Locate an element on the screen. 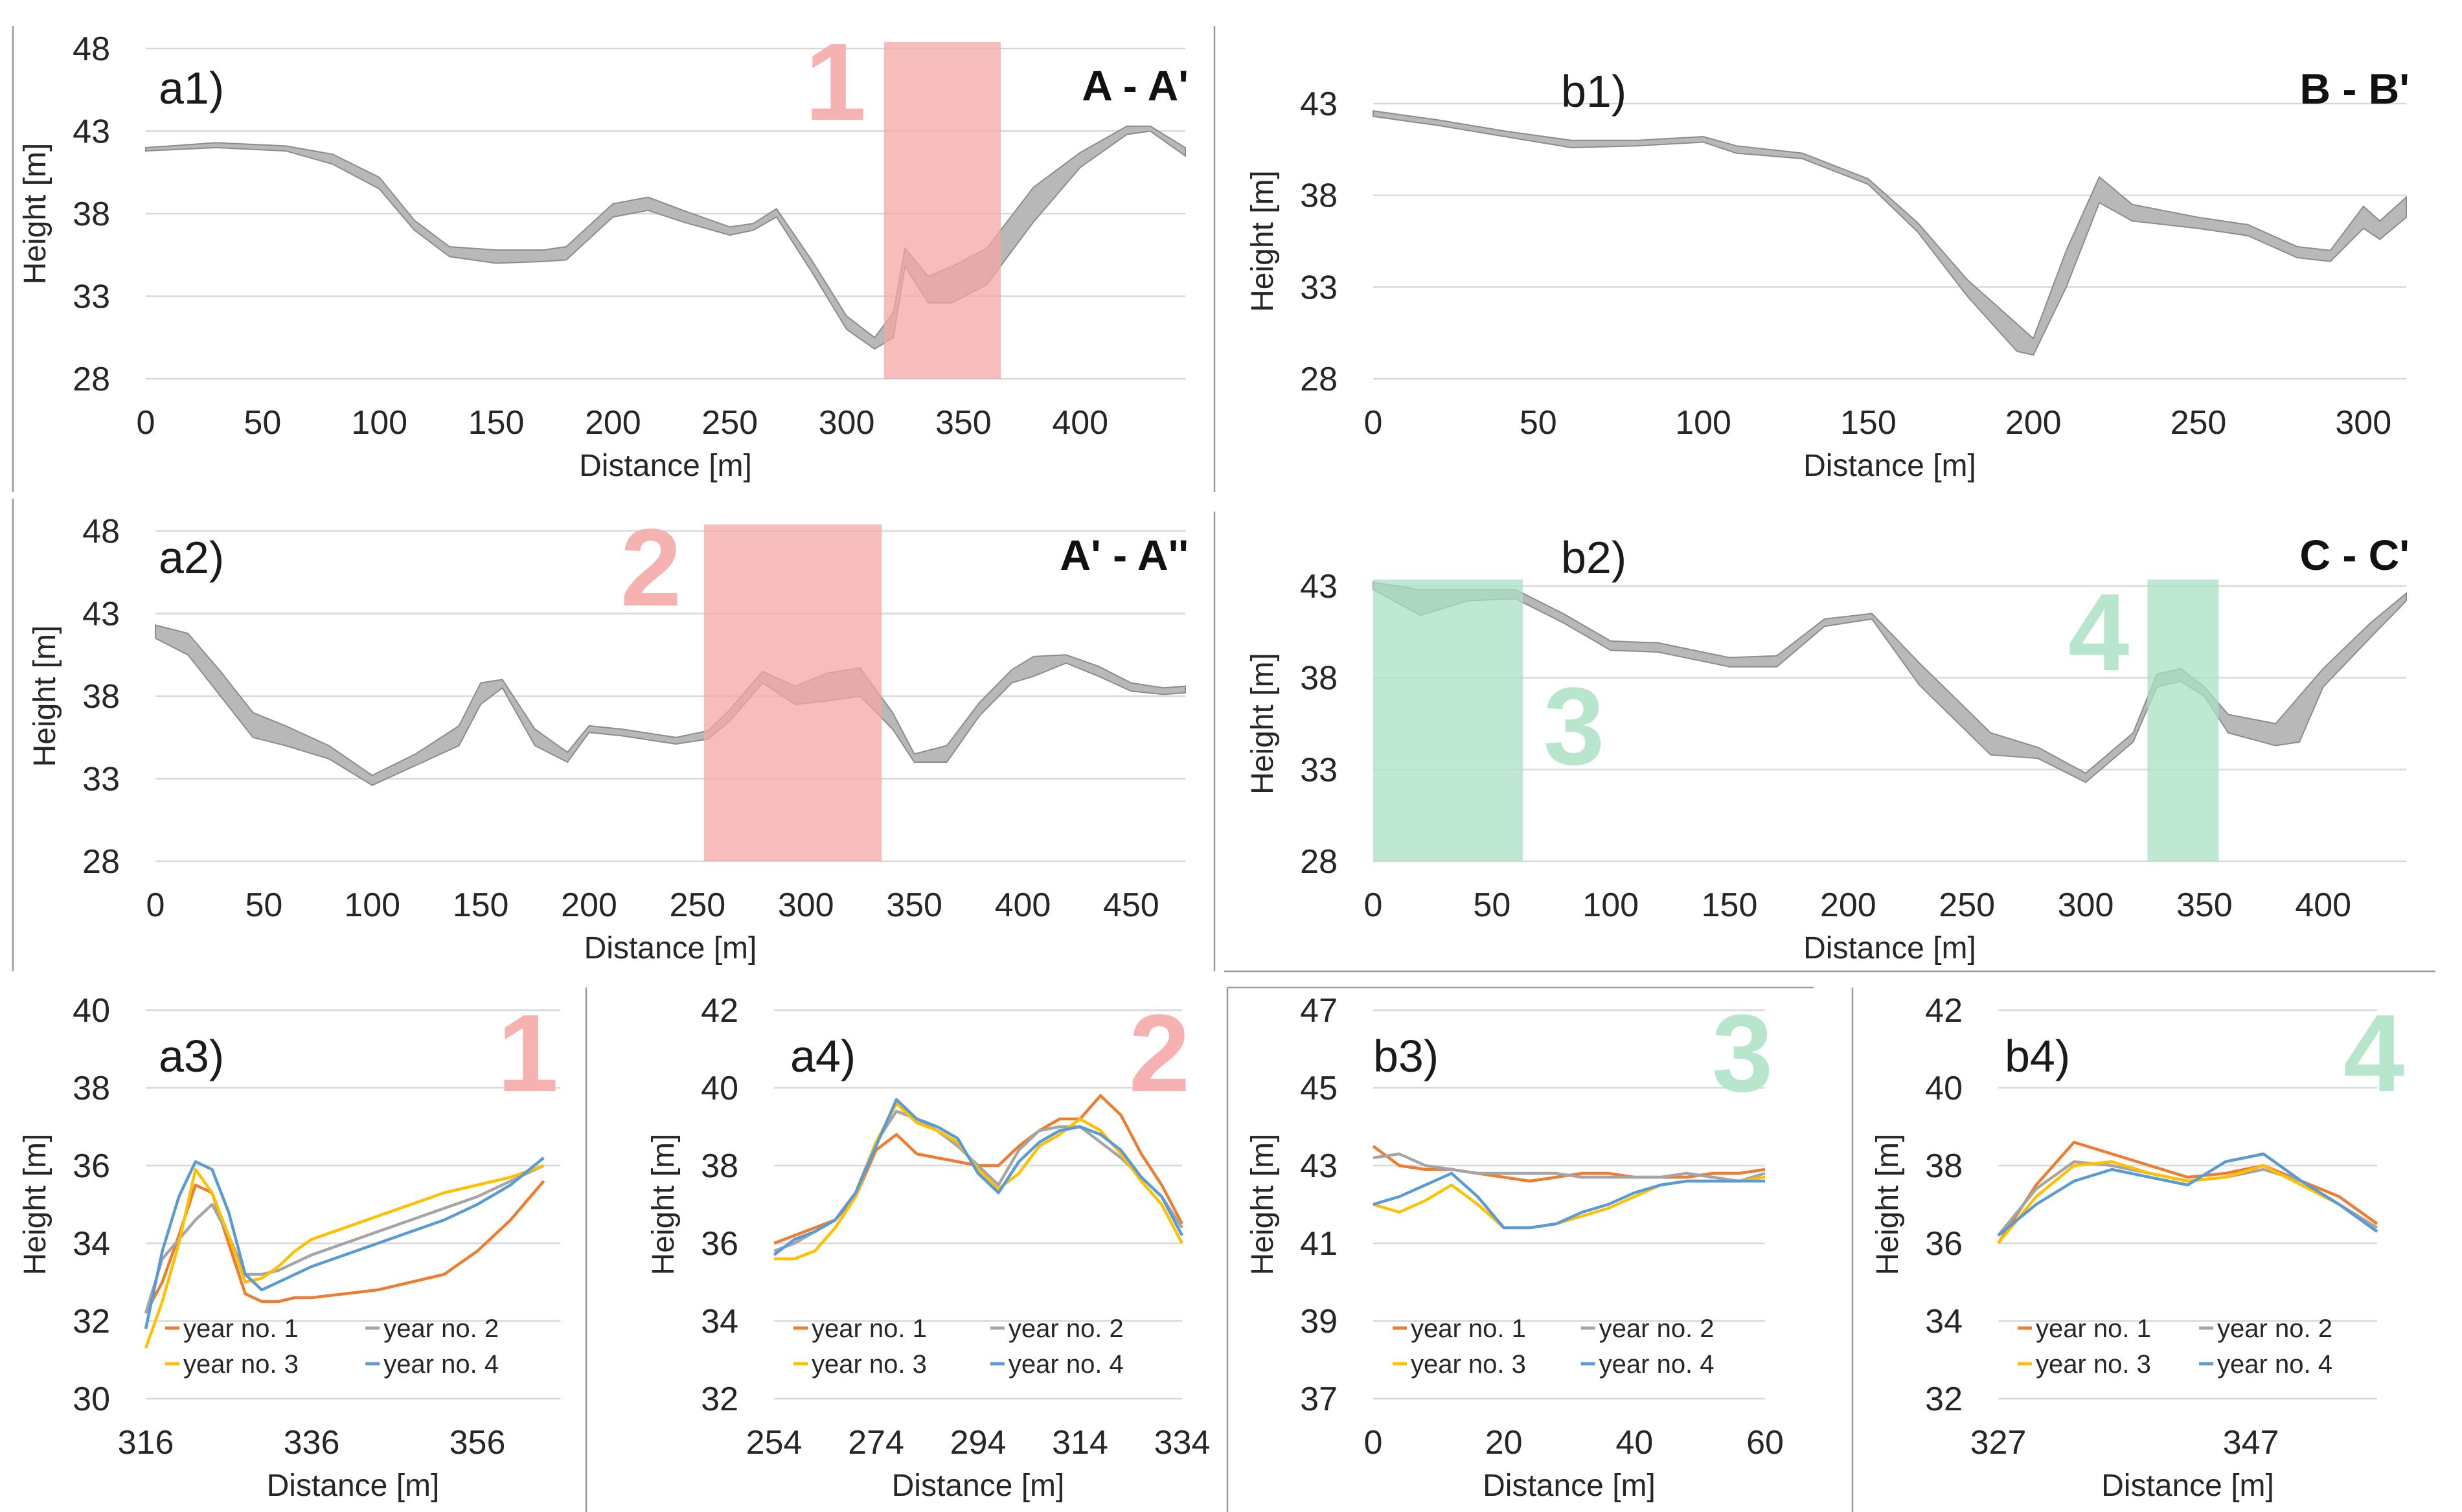 This screenshot has width=2462, height=1512. section-label: C - C' is located at coordinates (2354, 555).